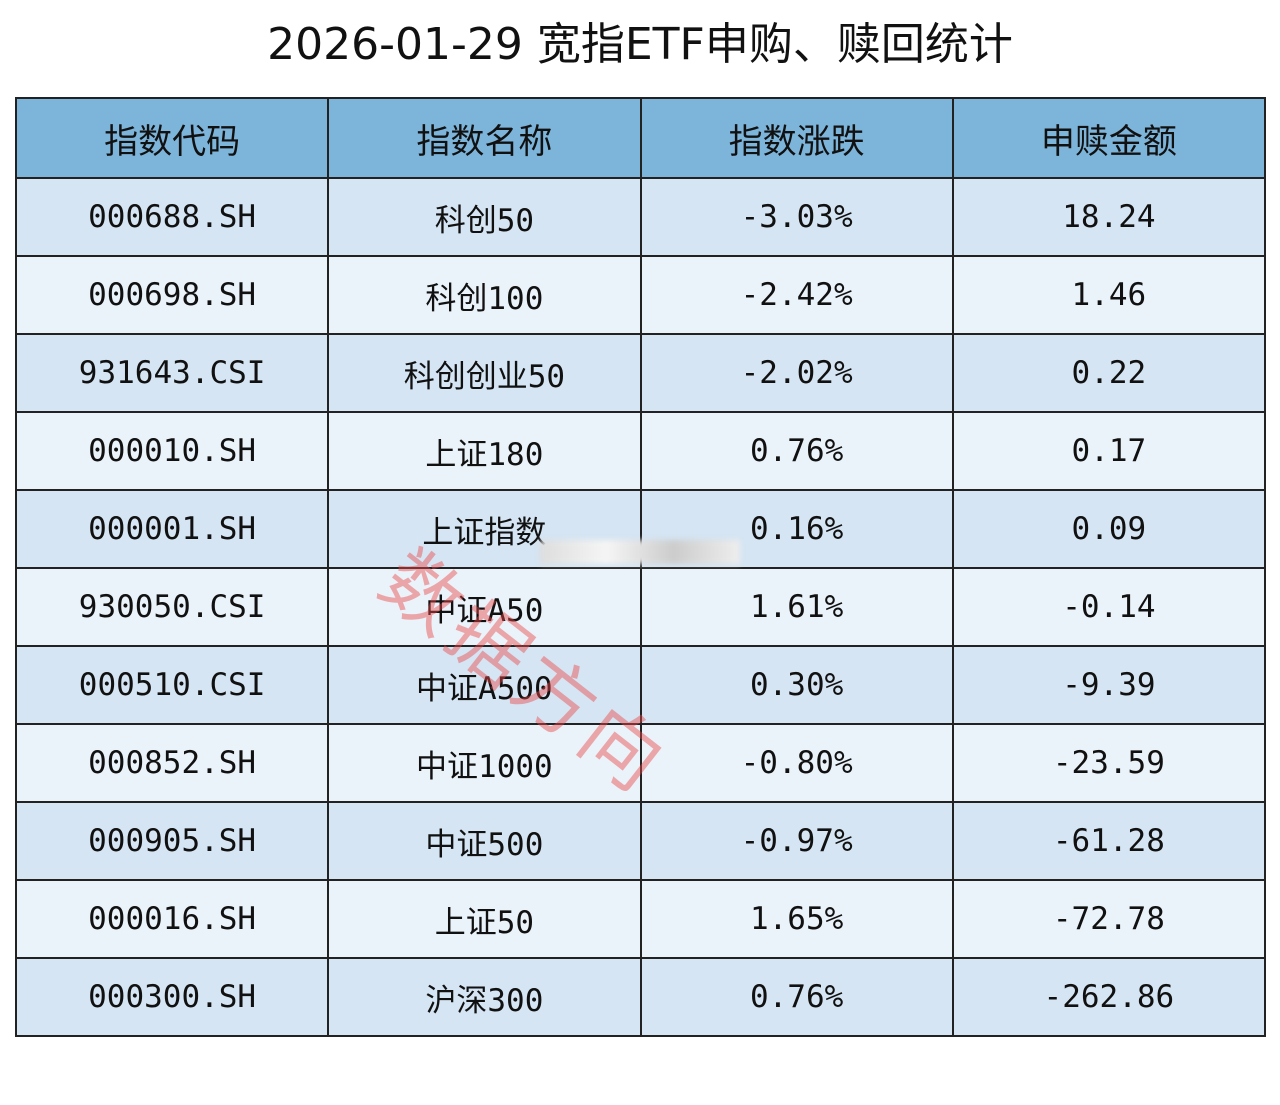 Image resolution: width=1280 pixels, height=1105 pixels. Describe the element at coordinates (172, 529) in the screenshot. I see `table-cell: 000001.SH` at that location.